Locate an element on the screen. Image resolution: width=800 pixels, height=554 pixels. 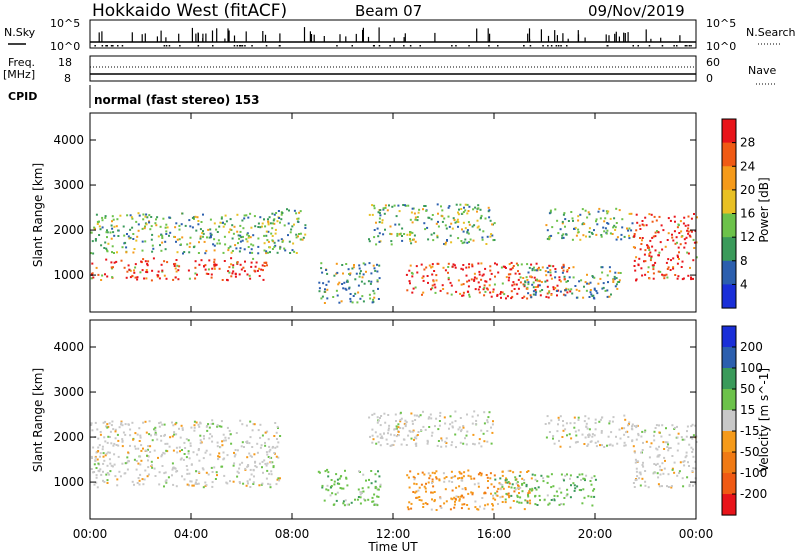
y-tick-label: 3000 is located at coordinates (68, 392).